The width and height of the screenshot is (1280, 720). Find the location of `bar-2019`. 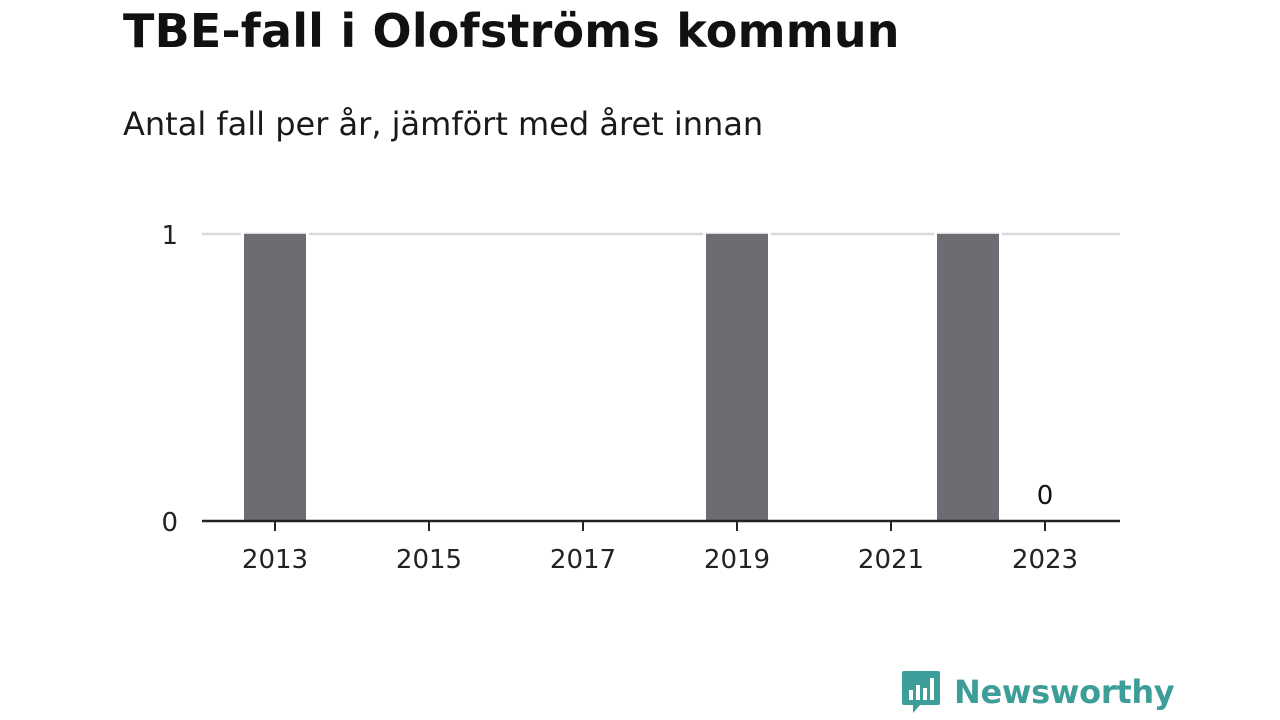

bar-2019 is located at coordinates (737, 377).